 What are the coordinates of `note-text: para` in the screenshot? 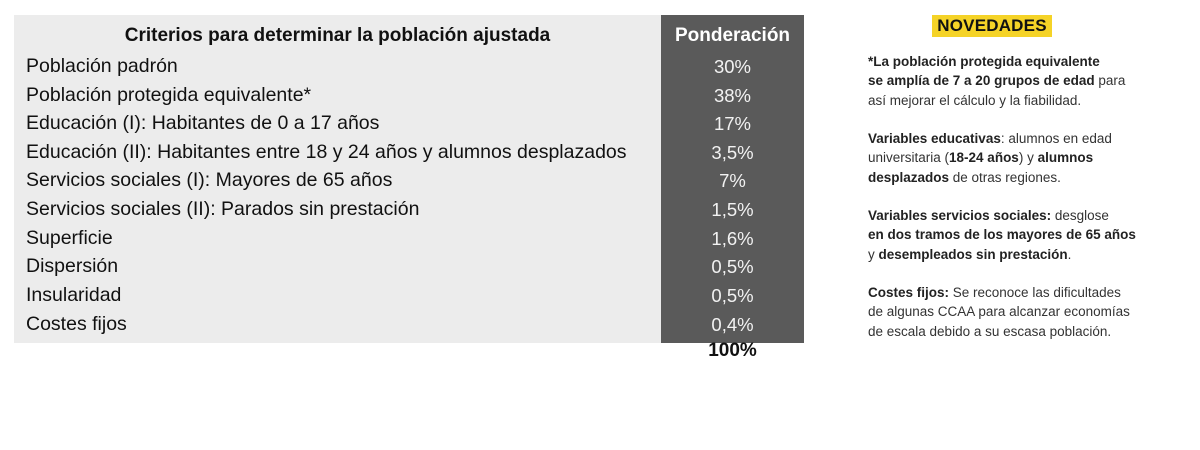 It's located at (1110, 81).